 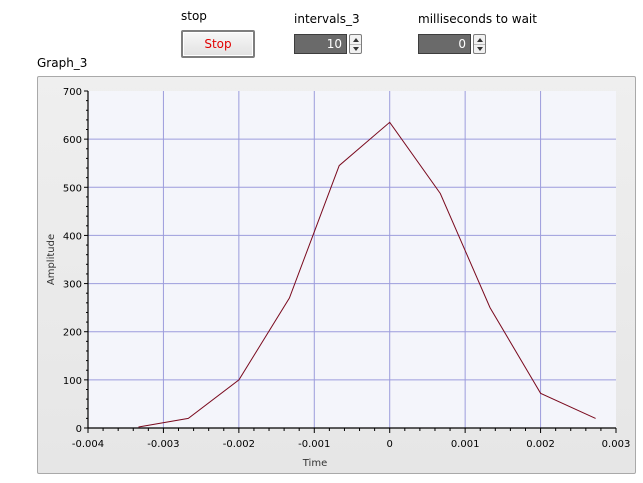 I want to click on x-tick-label: -0.001, so click(x=314, y=444).